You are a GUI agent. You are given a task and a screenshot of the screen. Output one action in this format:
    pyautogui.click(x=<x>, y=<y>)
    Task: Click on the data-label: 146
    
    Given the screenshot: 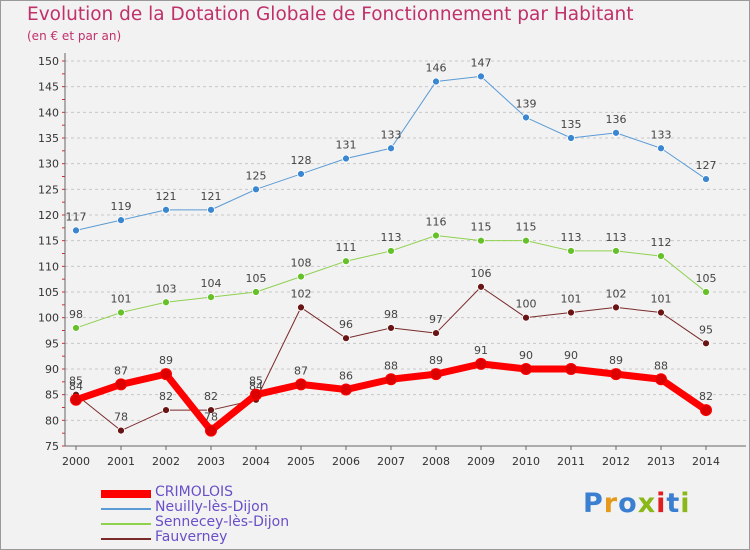 What is the action you would take?
    pyautogui.click(x=436, y=68)
    